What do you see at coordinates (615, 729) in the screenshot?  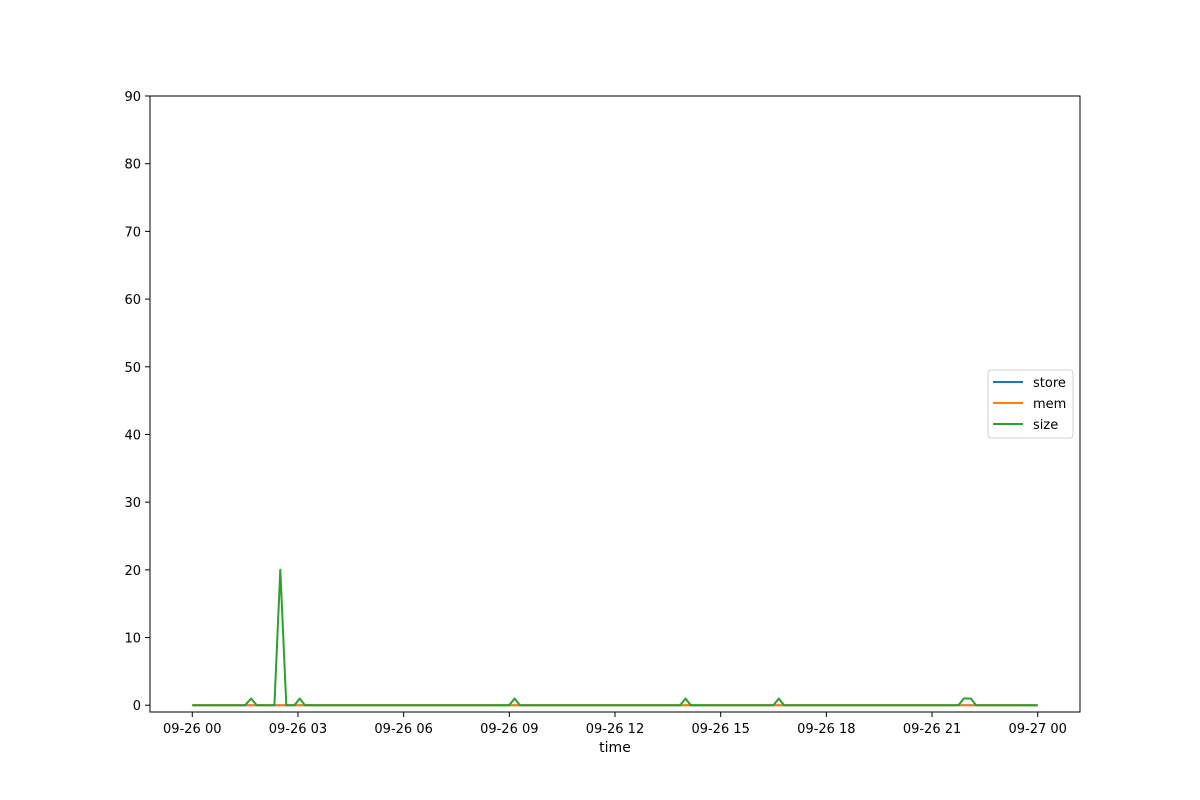 I see `x-tick-label: 09-26 12` at bounding box center [615, 729].